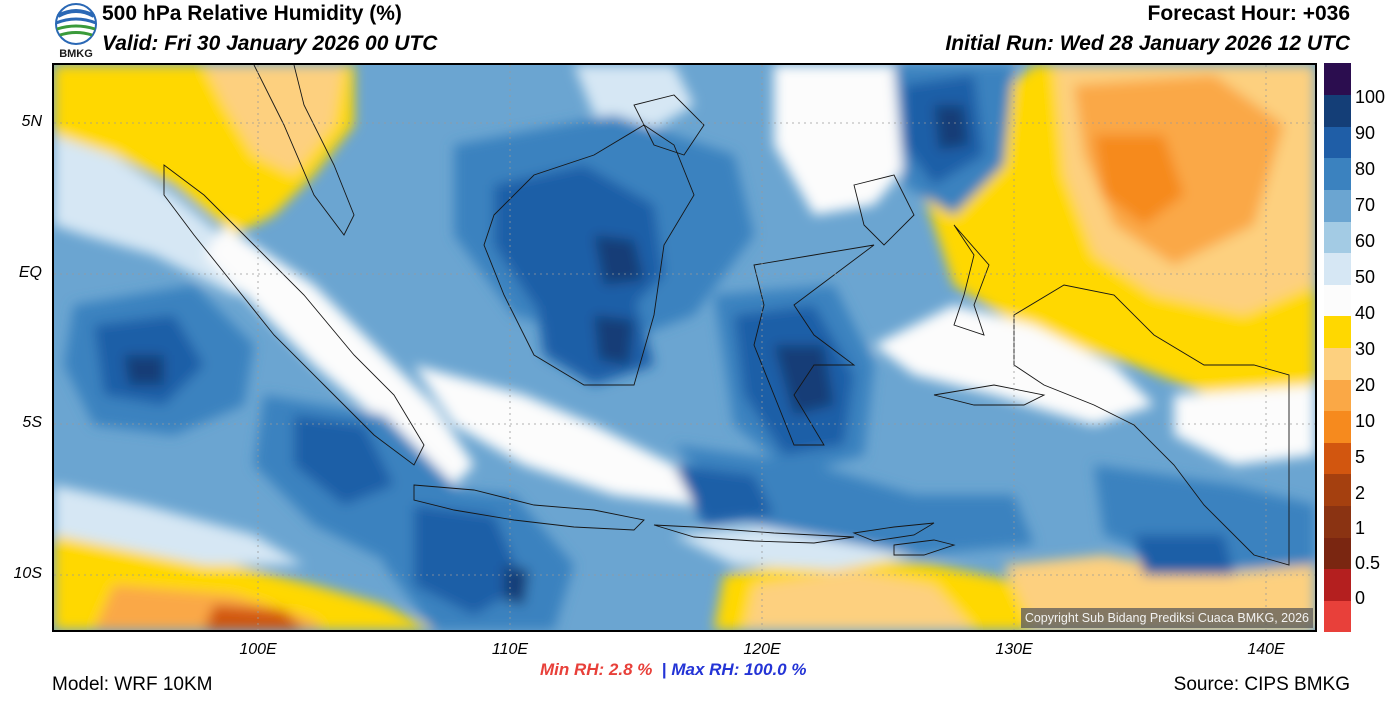 This screenshot has width=1400, height=709. I want to click on colorbar-label: 0.5, so click(1368, 563).